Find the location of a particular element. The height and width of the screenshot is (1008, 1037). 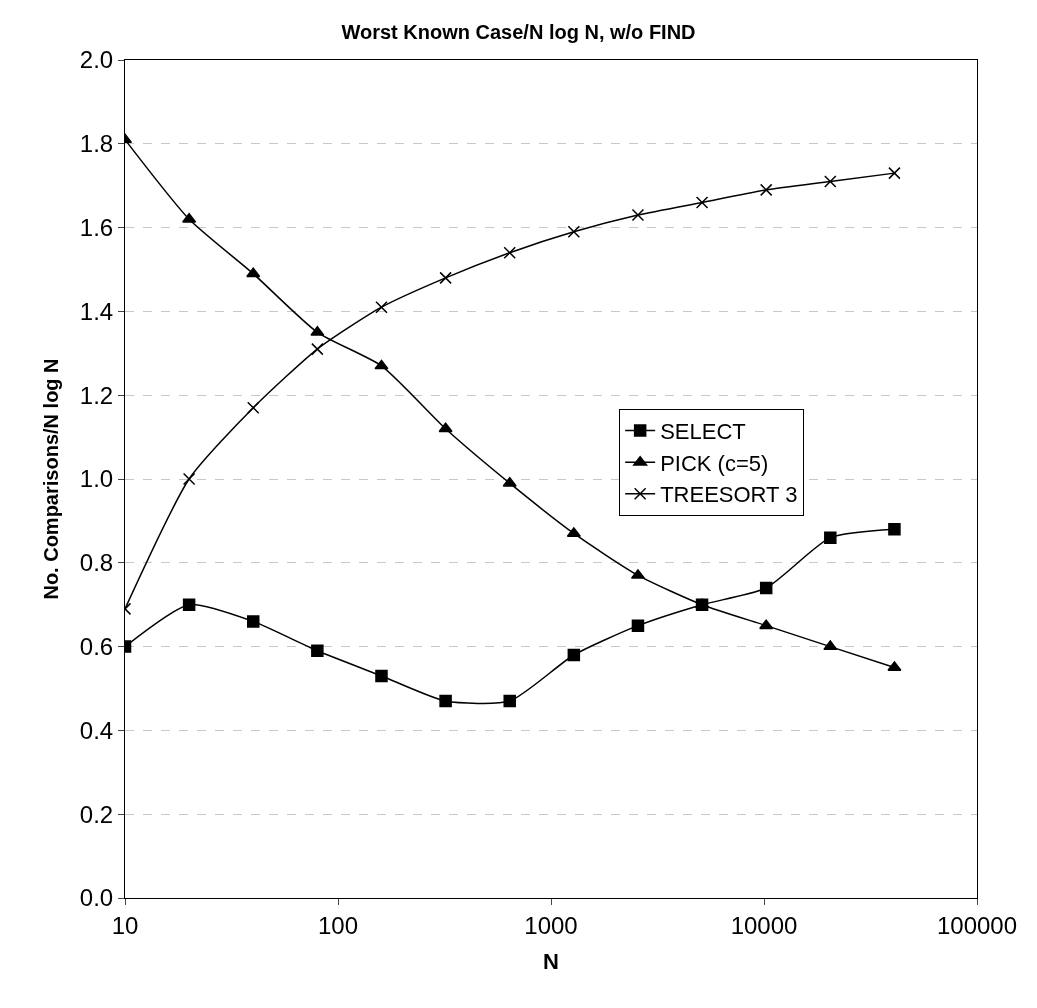

y-tick-label: 0.8 is located at coordinates (96, 563).